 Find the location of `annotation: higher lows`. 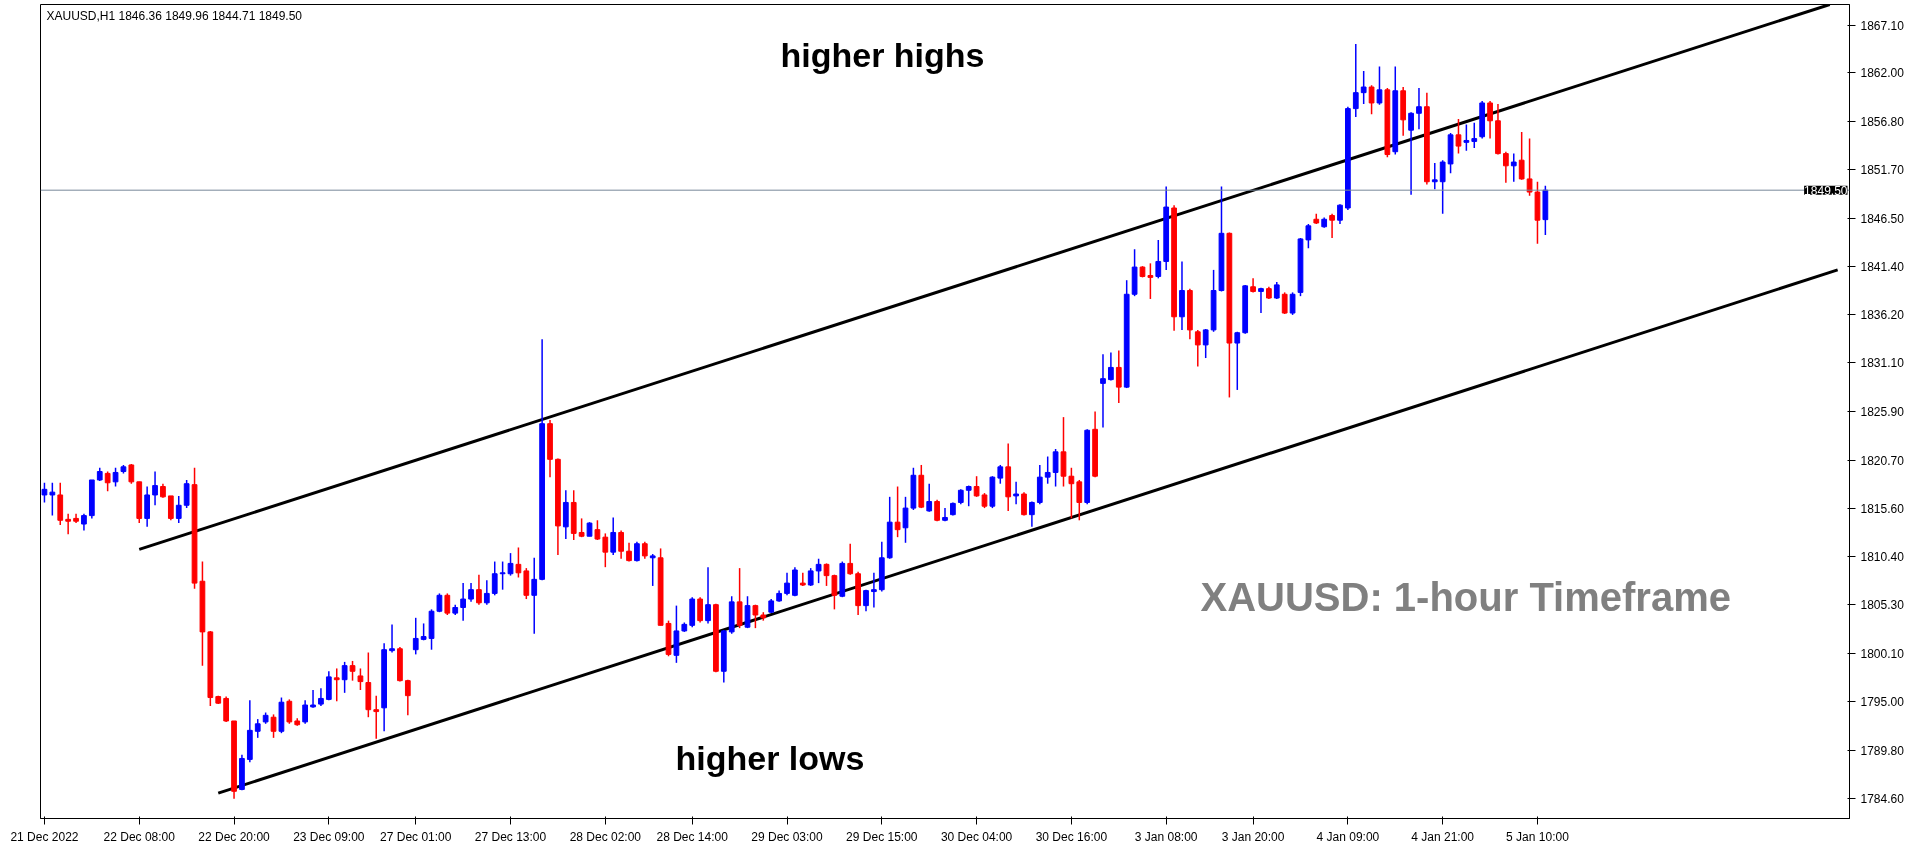

annotation: higher lows is located at coordinates (770, 757).